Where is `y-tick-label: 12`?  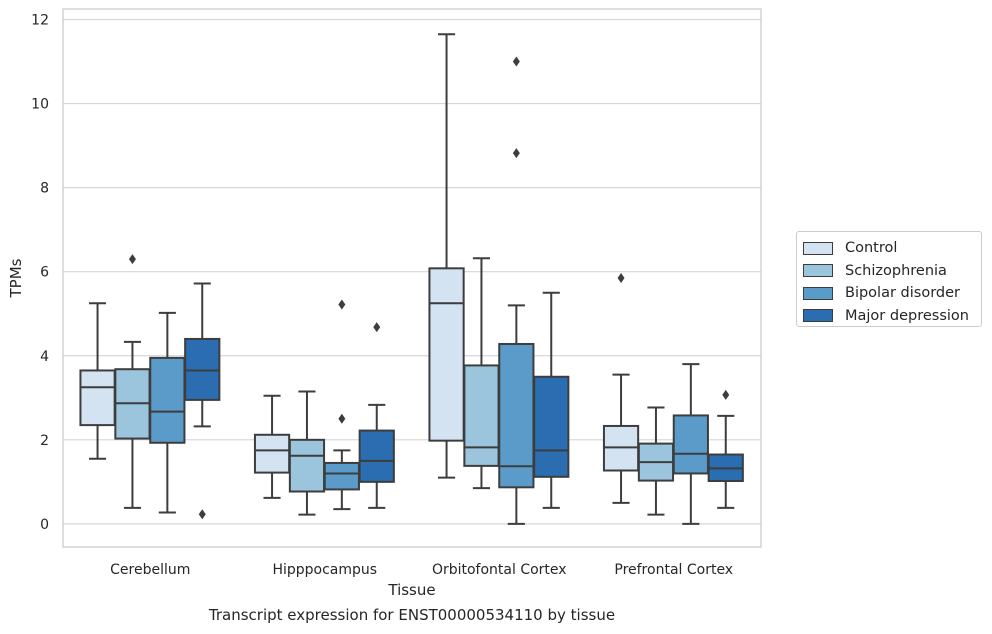
y-tick-label: 12 is located at coordinates (40, 21).